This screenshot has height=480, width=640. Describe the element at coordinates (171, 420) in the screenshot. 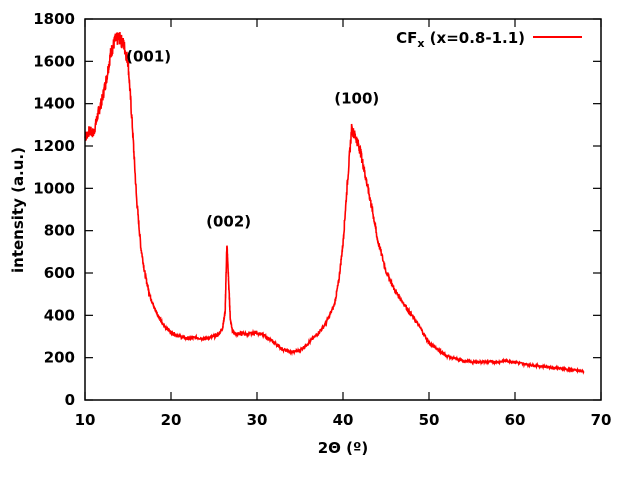

I see `x-tick-label: 20` at that location.